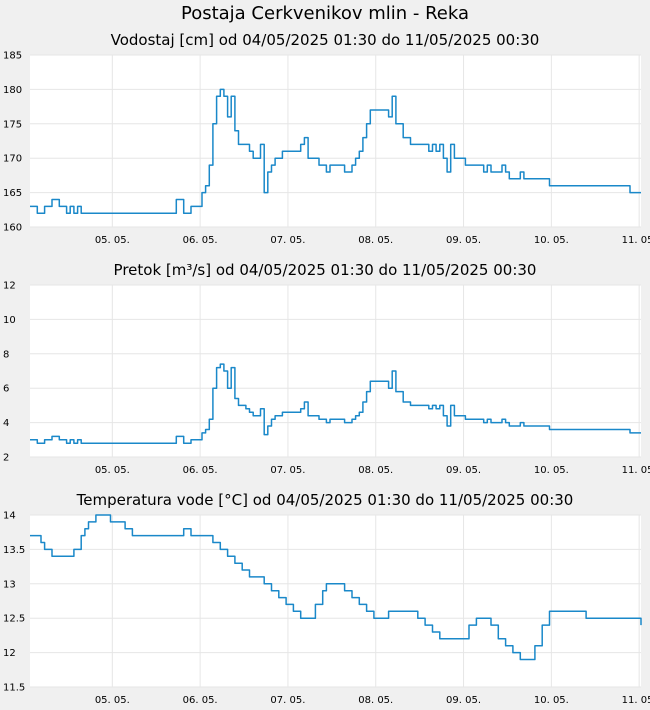  Describe the element at coordinates (6, 423) in the screenshot. I see `y-tick-label: 4` at that location.